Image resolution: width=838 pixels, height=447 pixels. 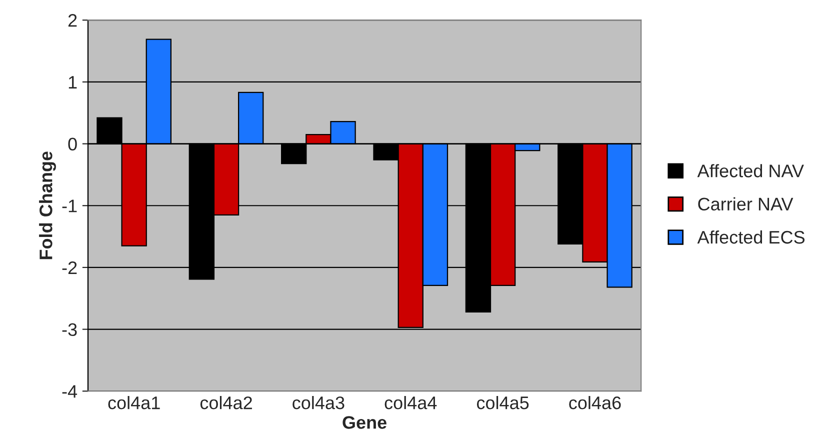 I want to click on legend-label: Affected NAV, so click(x=750, y=171).